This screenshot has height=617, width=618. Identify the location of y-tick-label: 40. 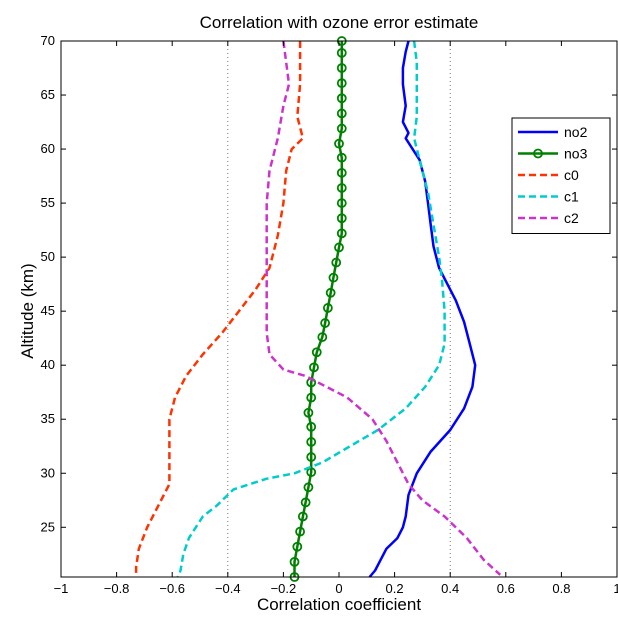
(48, 364).